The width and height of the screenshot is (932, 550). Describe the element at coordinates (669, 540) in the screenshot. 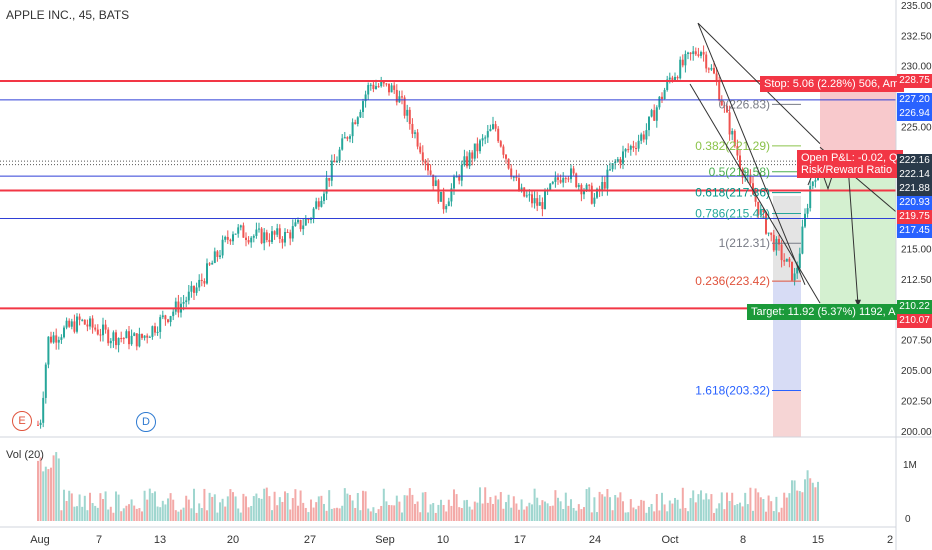

I see `time-tick-label: Oct` at that location.